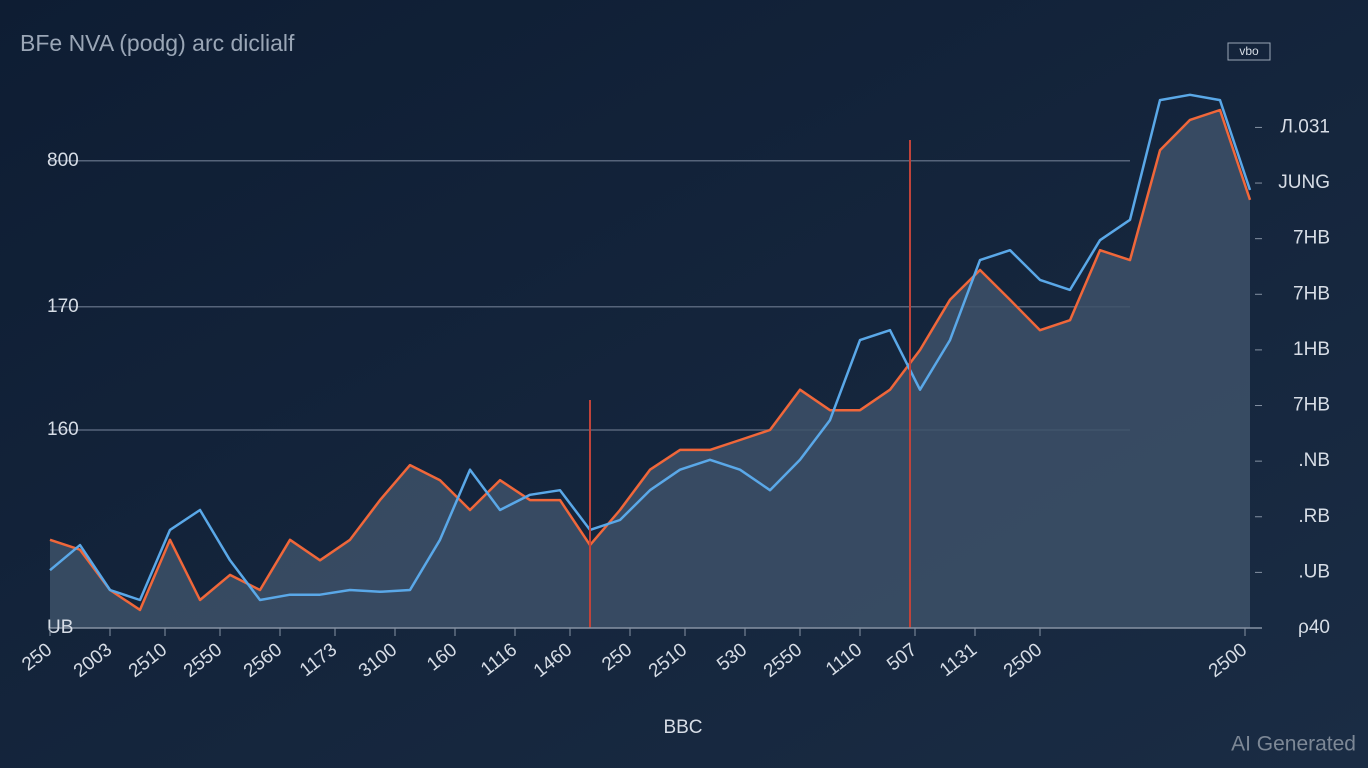  Describe the element at coordinates (1314, 460) in the screenshot. I see `y2-tick-label: .NB` at that location.